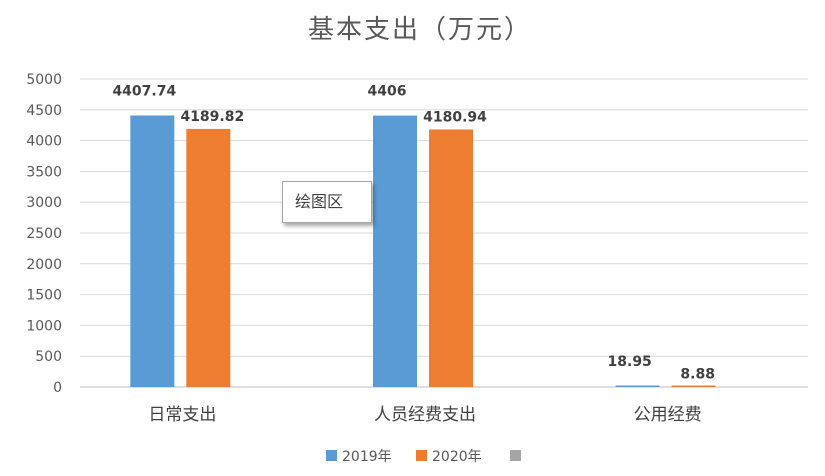 This screenshot has width=825, height=476. I want to click on x-category-label: 日常支出, so click(182, 415).